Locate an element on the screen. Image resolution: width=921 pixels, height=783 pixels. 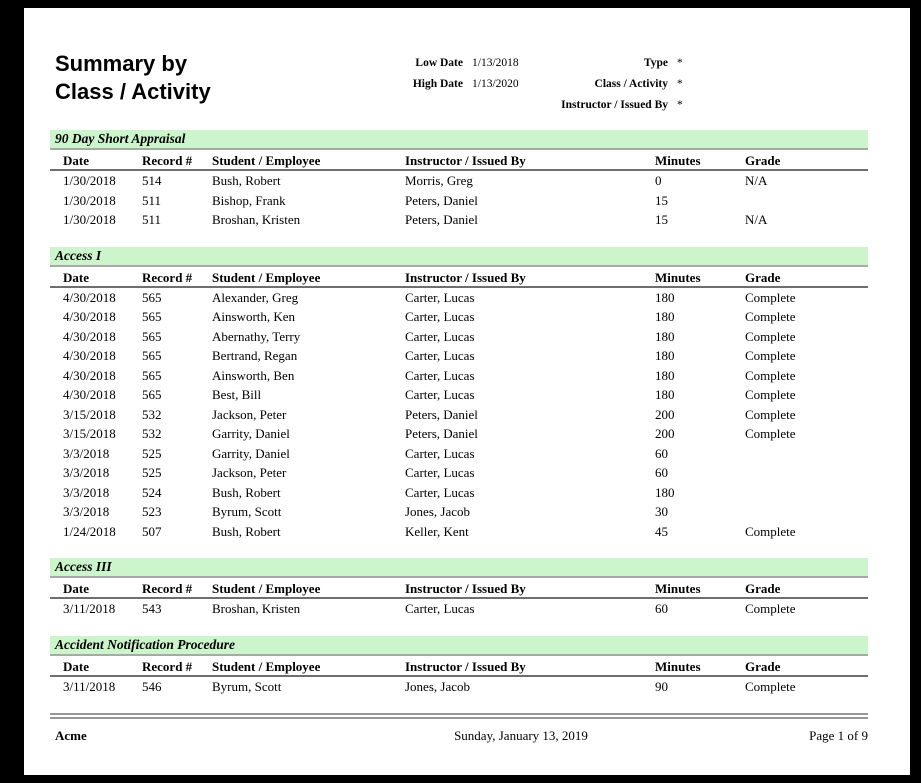
cell-student: Byrum, Scott is located at coordinates (247, 686).